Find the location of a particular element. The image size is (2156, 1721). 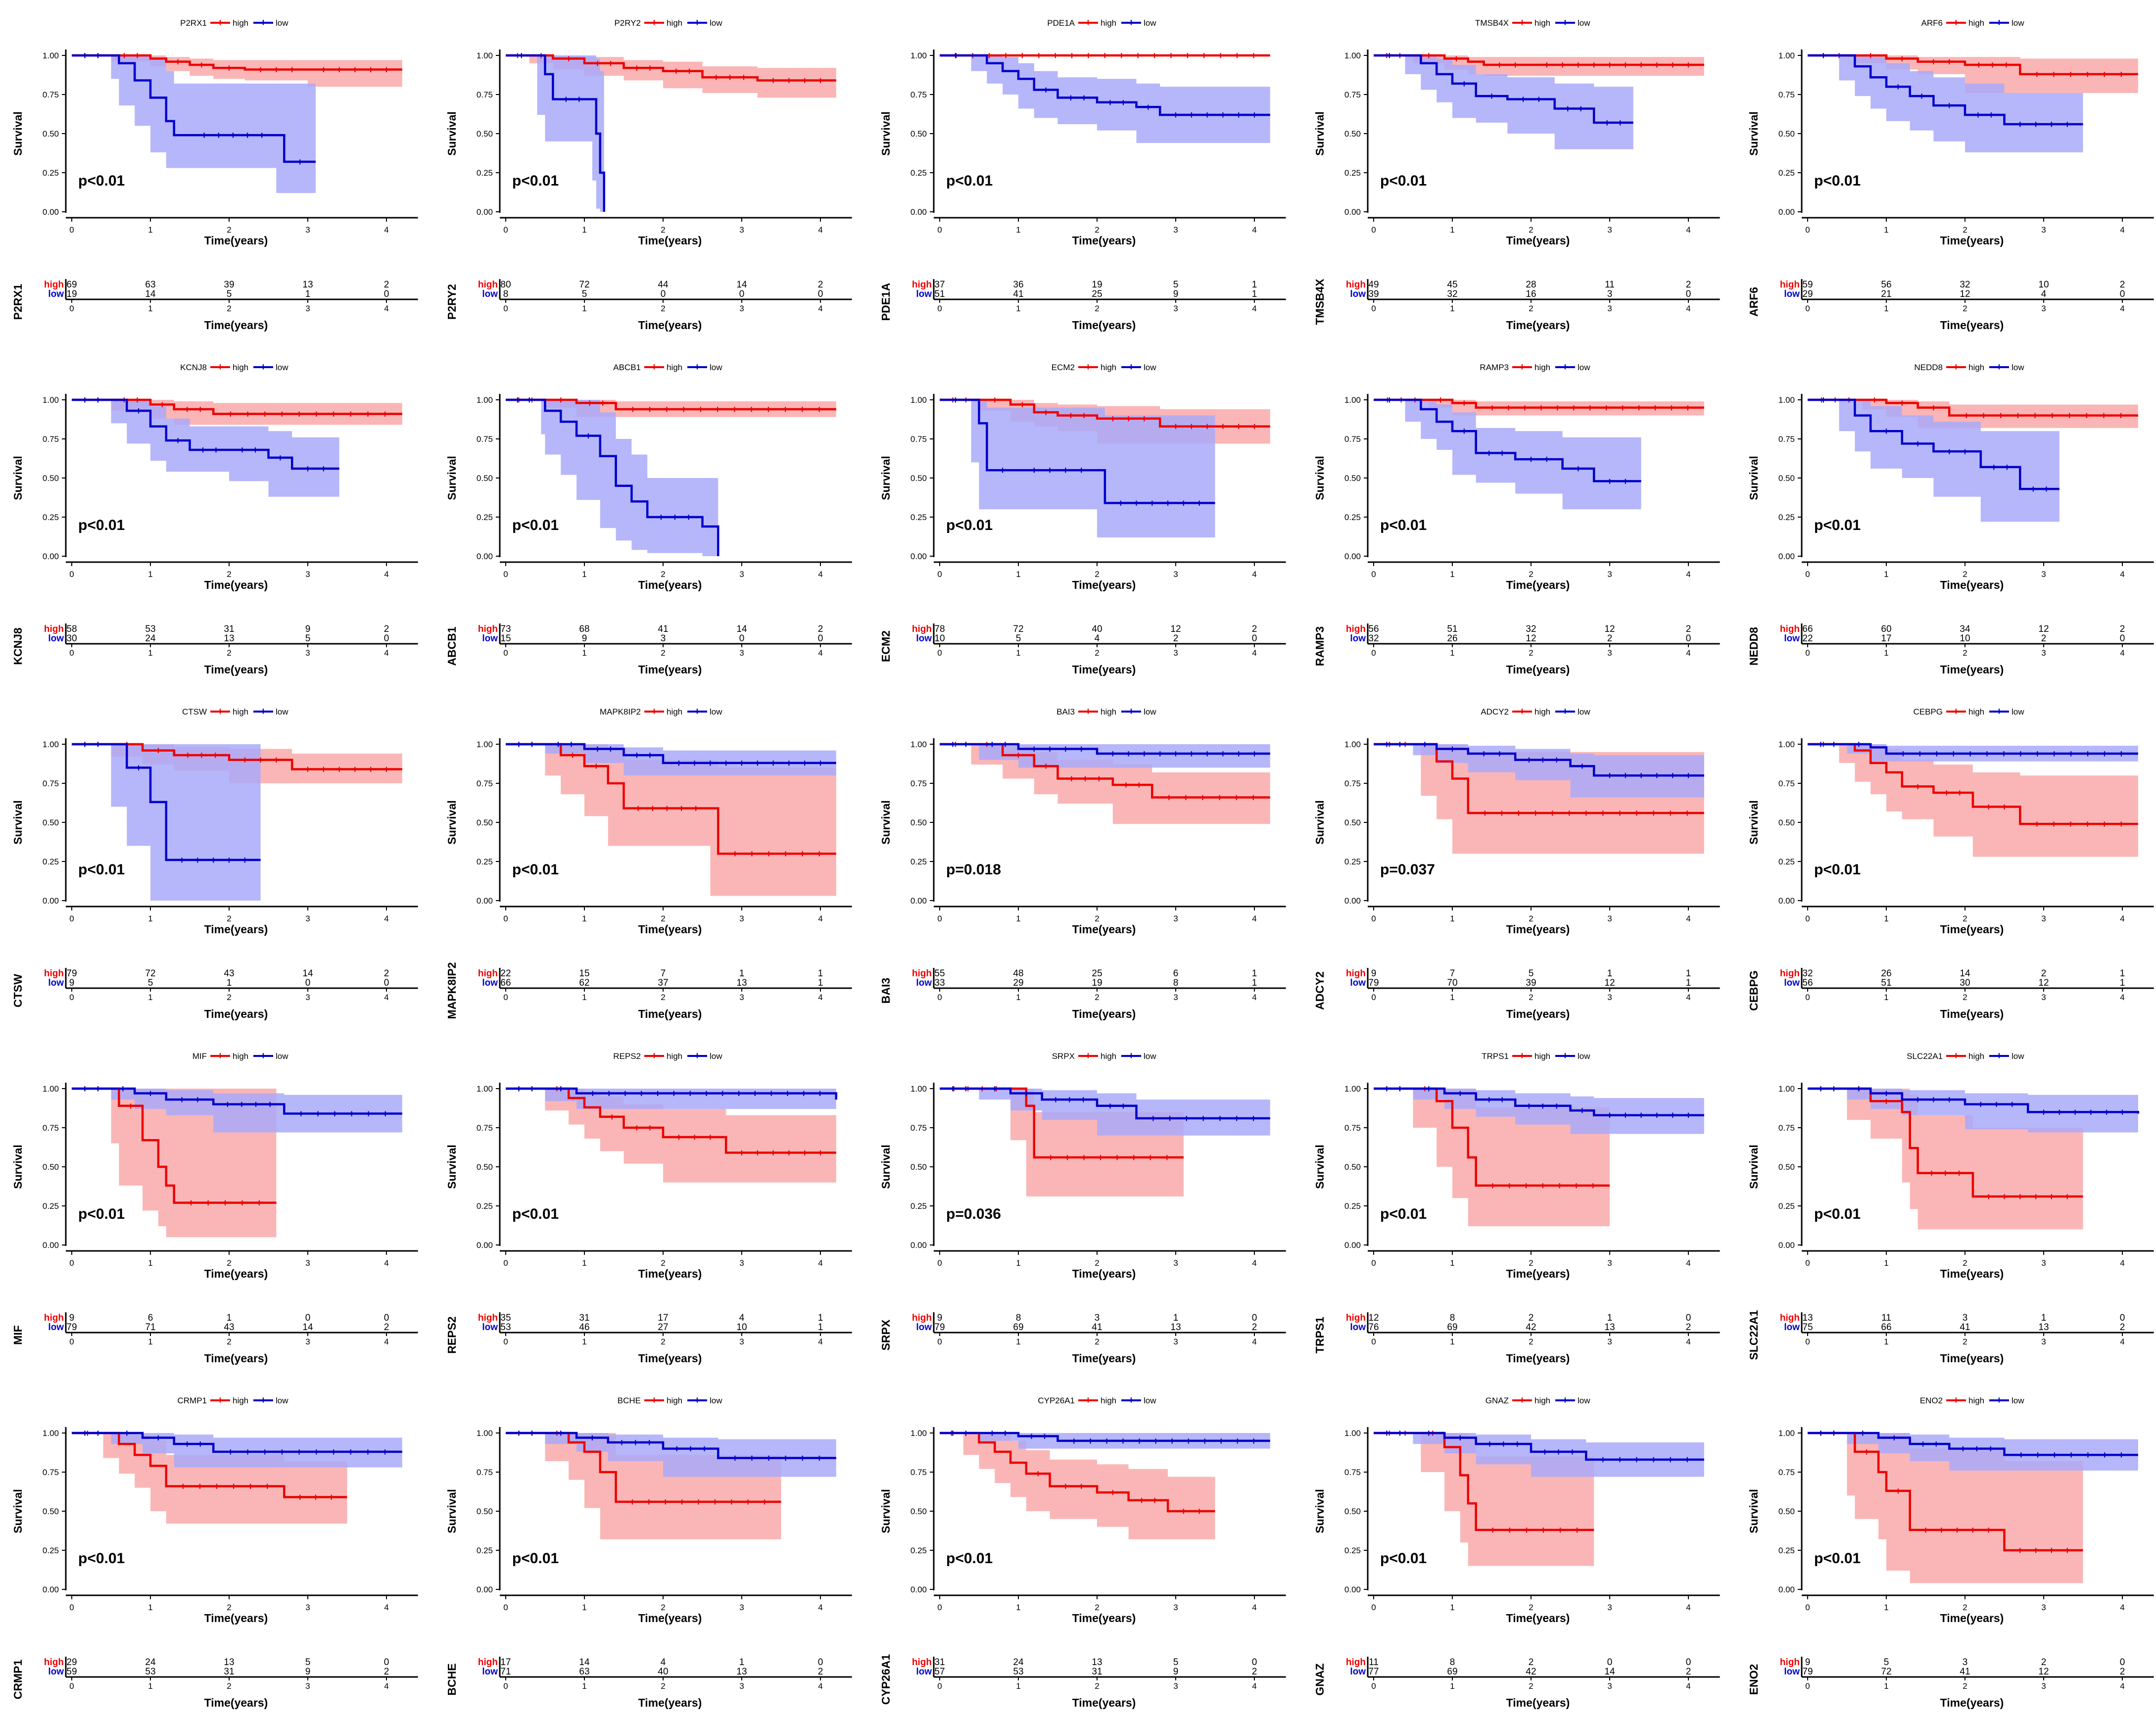

legend: ECM2 + high + low is located at coordinates (1104, 367).